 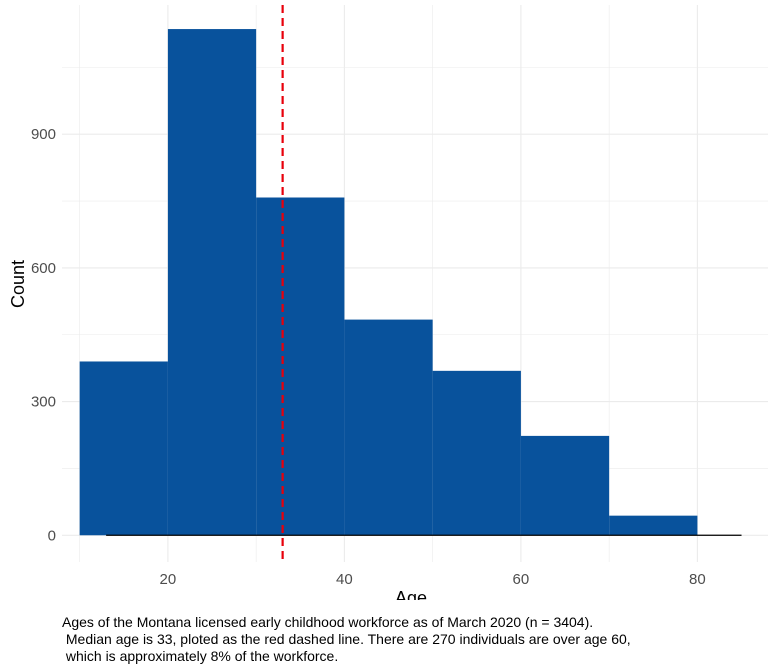 What do you see at coordinates (168, 579) in the screenshot?
I see `x-tick-label-0: 20` at bounding box center [168, 579].